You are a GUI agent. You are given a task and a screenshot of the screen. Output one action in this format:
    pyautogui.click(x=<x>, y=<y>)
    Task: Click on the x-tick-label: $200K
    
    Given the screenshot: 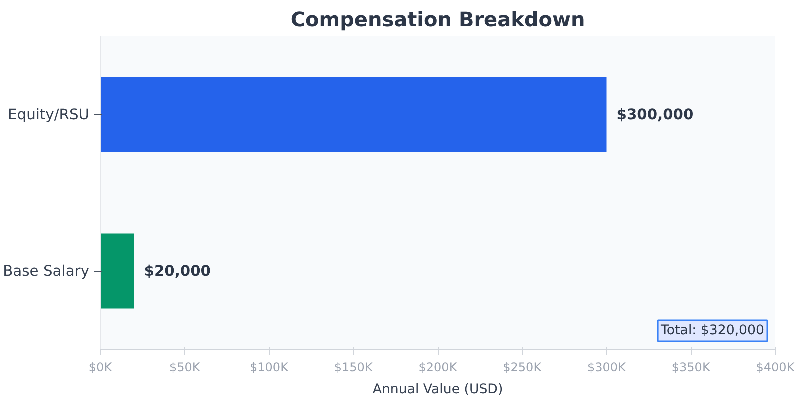 What is the action you would take?
    pyautogui.click(x=438, y=367)
    